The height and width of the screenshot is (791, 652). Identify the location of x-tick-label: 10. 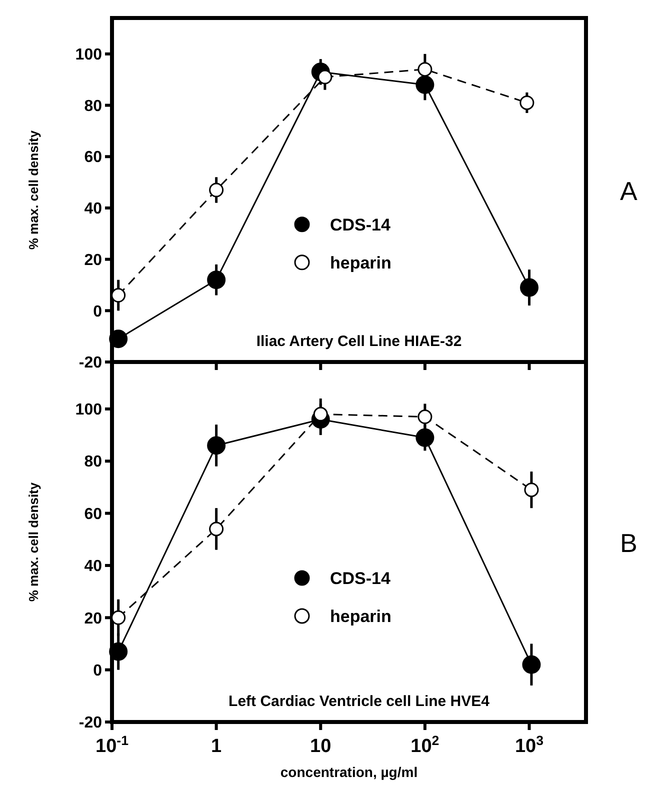
(321, 746).